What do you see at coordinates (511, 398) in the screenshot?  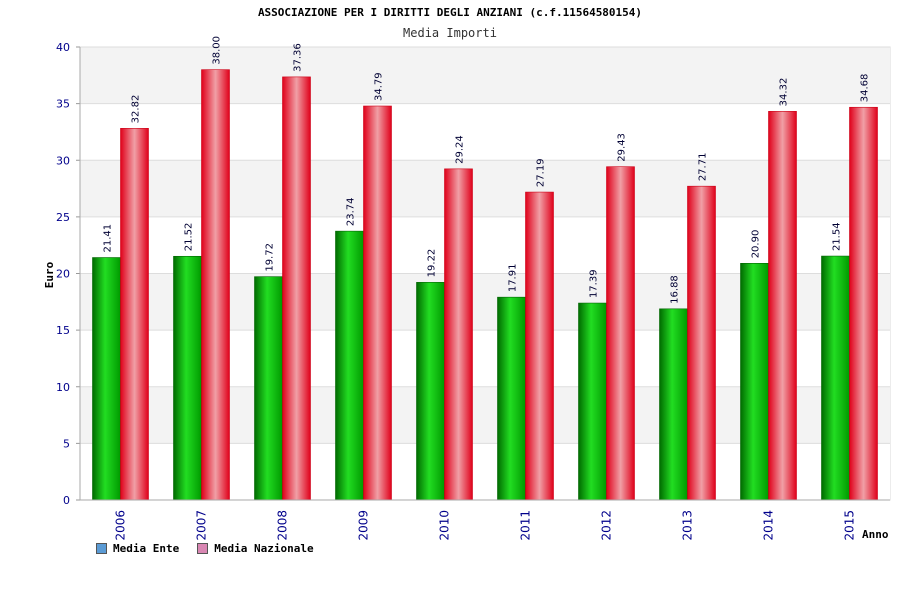 I see `bar-media-ente-2011` at bounding box center [511, 398].